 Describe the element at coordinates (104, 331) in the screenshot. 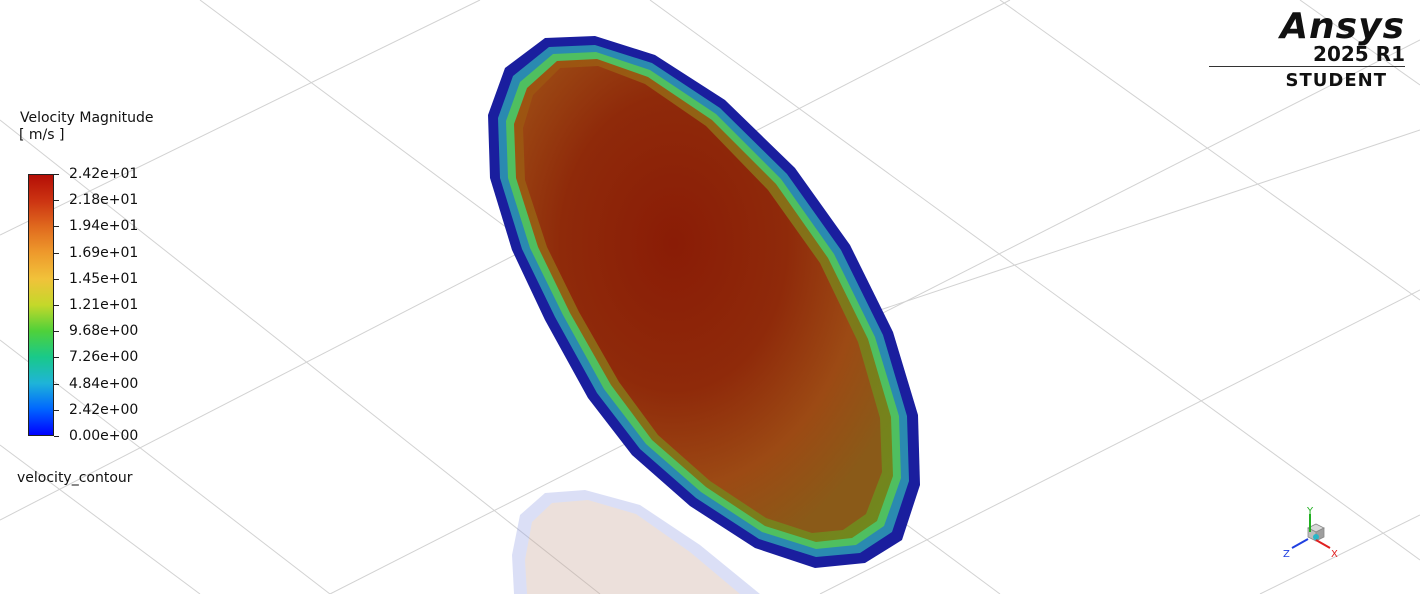

I see `legend-tick-label: 9.68e+00` at that location.